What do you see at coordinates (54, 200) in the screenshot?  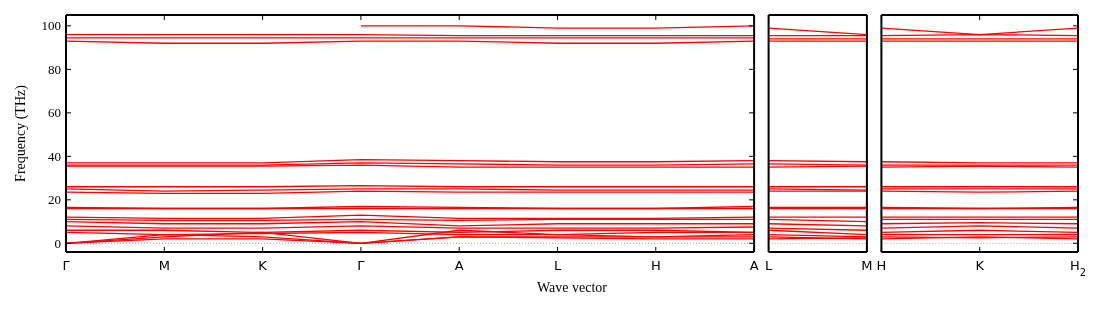 I see `y-tick-label: 20` at bounding box center [54, 200].